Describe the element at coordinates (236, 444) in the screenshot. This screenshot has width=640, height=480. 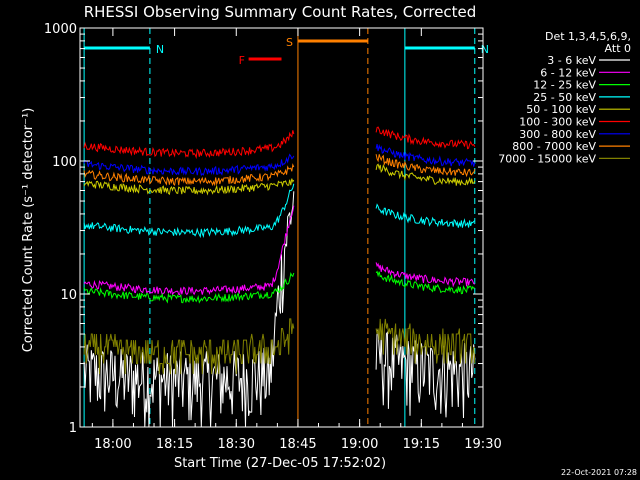
I see `x-tick-label-2: 18:30` at that location.